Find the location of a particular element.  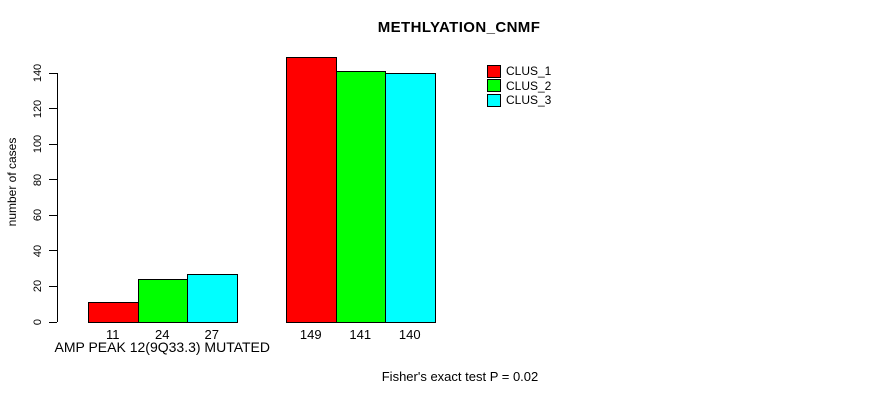

y-axis-tick-label: 100 is located at coordinates (38, 144).